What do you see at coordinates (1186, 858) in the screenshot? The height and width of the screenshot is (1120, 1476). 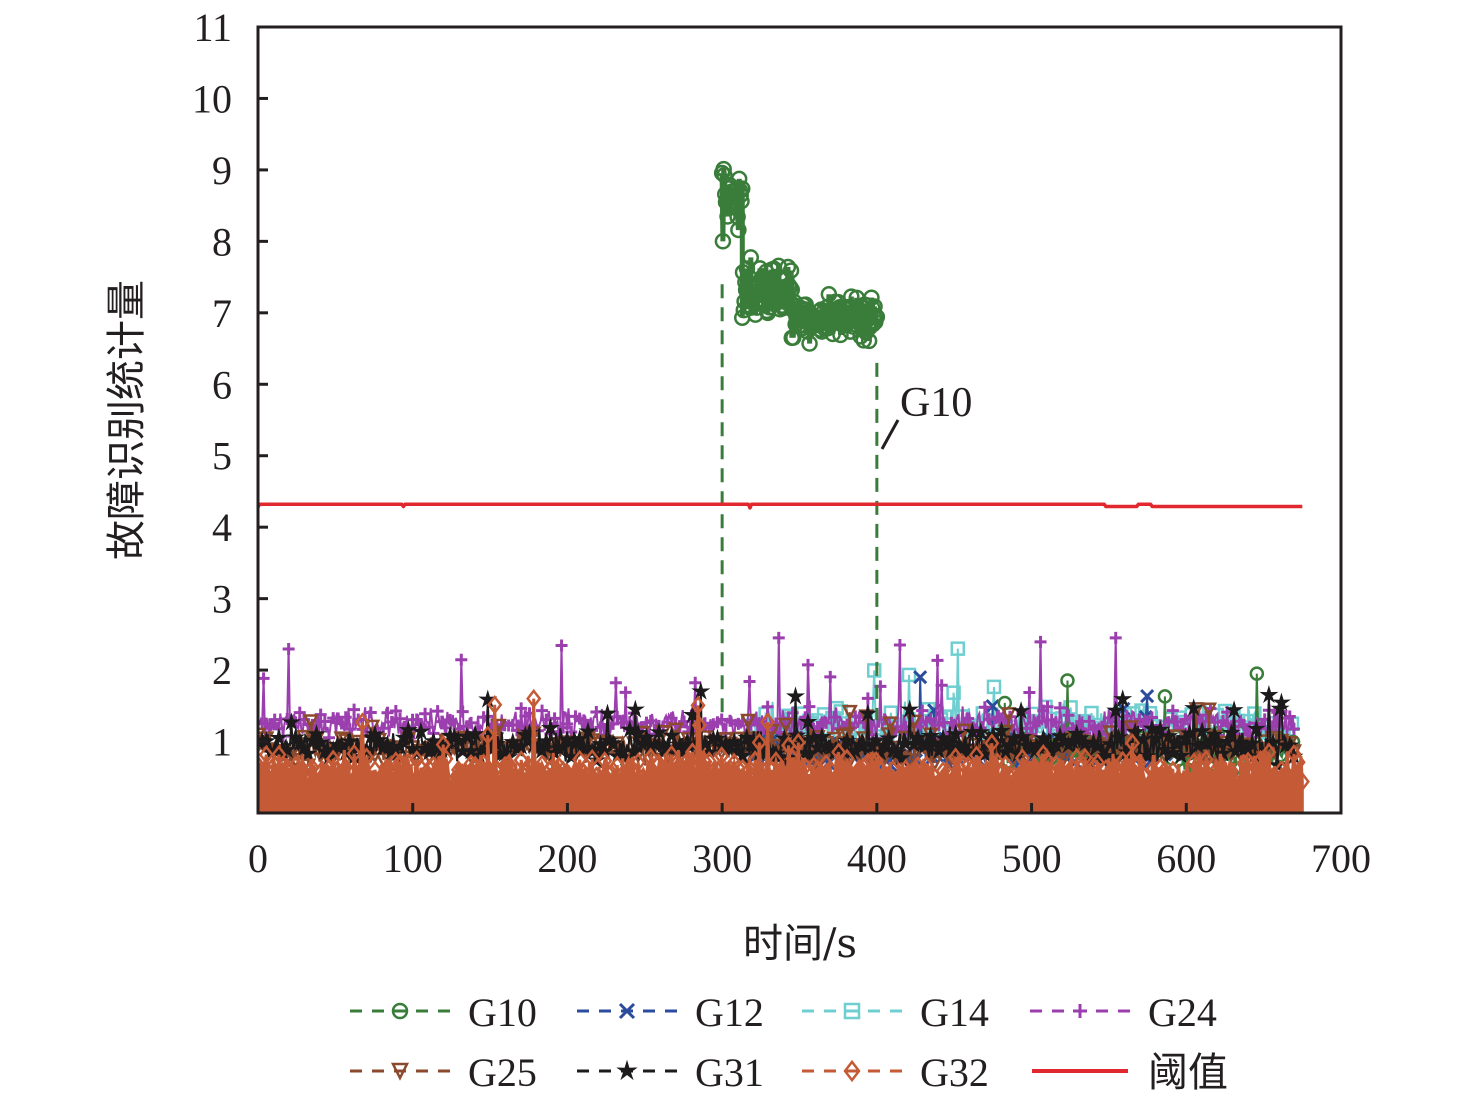 I see `x-tick-label: 600` at bounding box center [1186, 858].